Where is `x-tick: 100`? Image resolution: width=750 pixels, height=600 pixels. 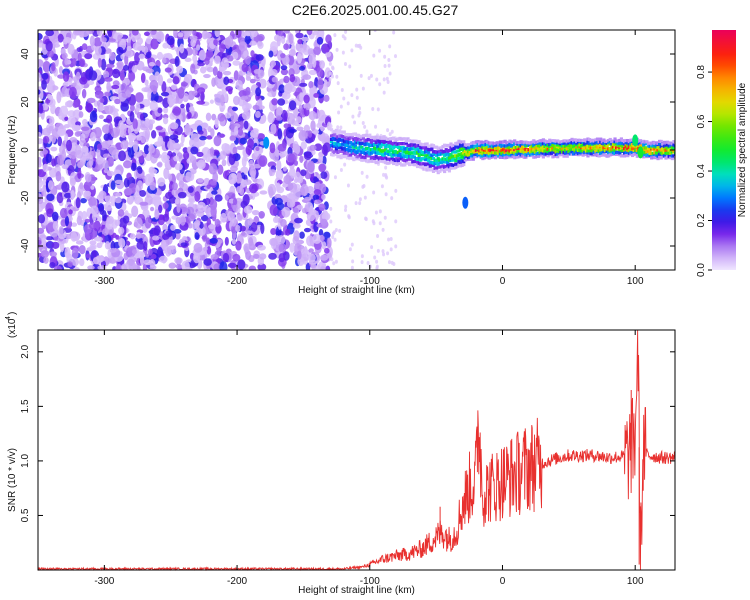 x-tick: 100 is located at coordinates (635, 158).